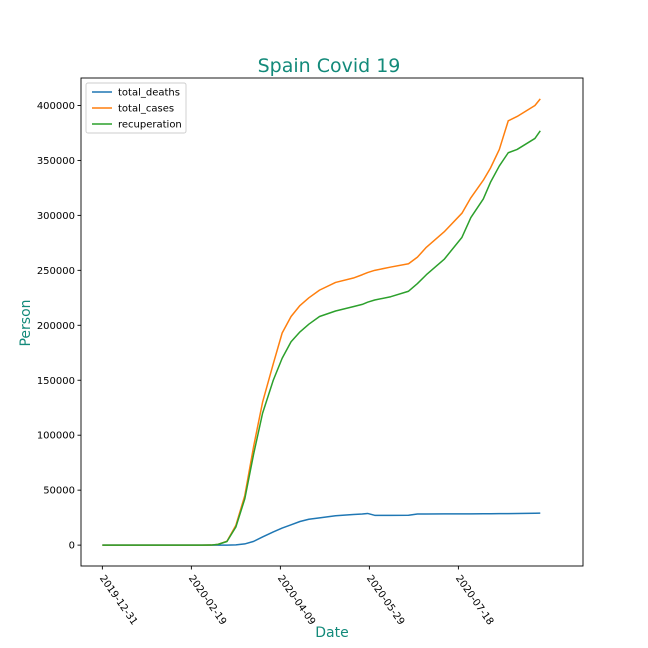 Image resolution: width=648 pixels, height=648 pixels. I want to click on y-tick-label: 50000, so click(59, 491).